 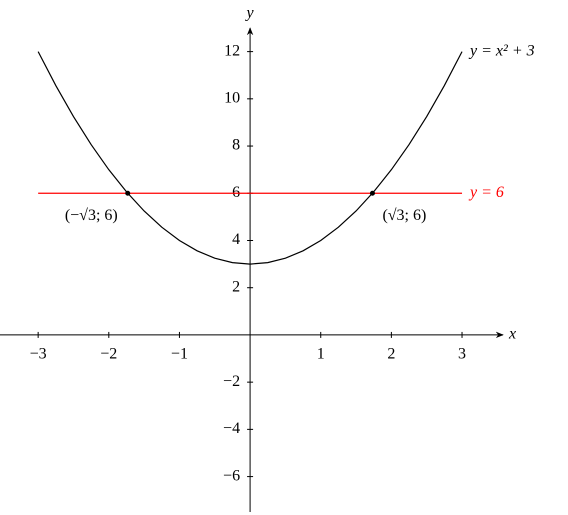 What do you see at coordinates (404, 215) in the screenshot?
I see `point-label: (√3; 6)` at bounding box center [404, 215].